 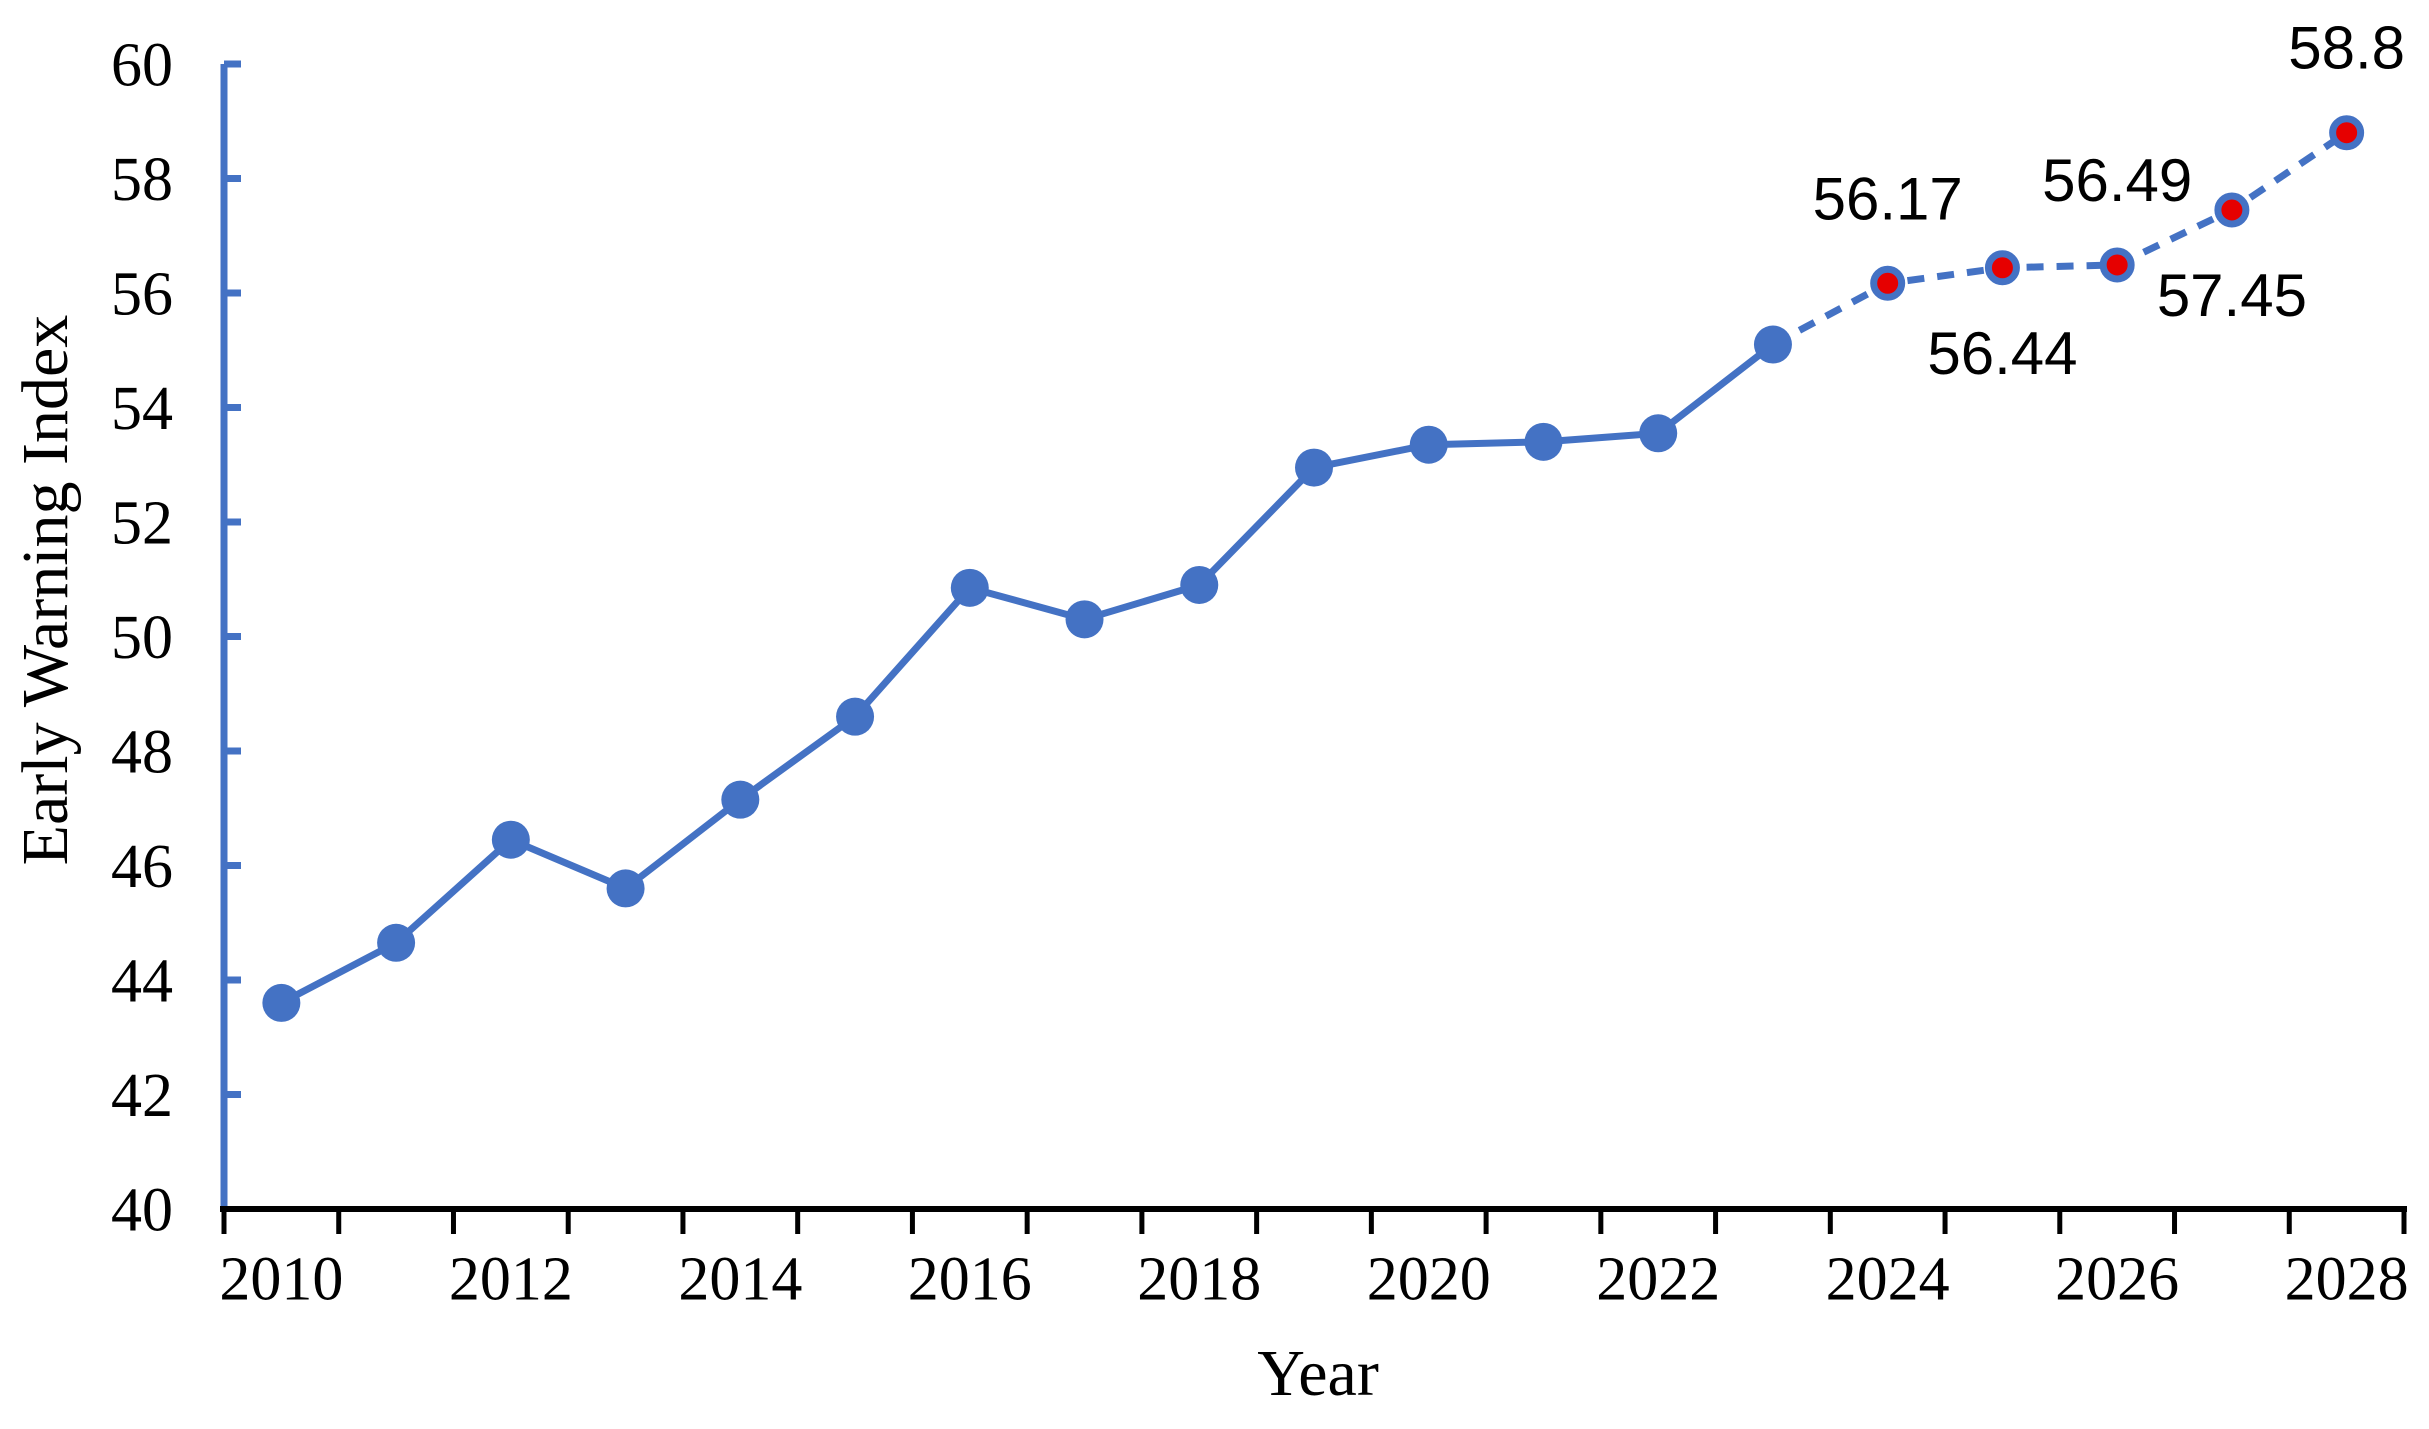 I want to click on data-label: 58.8, so click(x=2346, y=48).